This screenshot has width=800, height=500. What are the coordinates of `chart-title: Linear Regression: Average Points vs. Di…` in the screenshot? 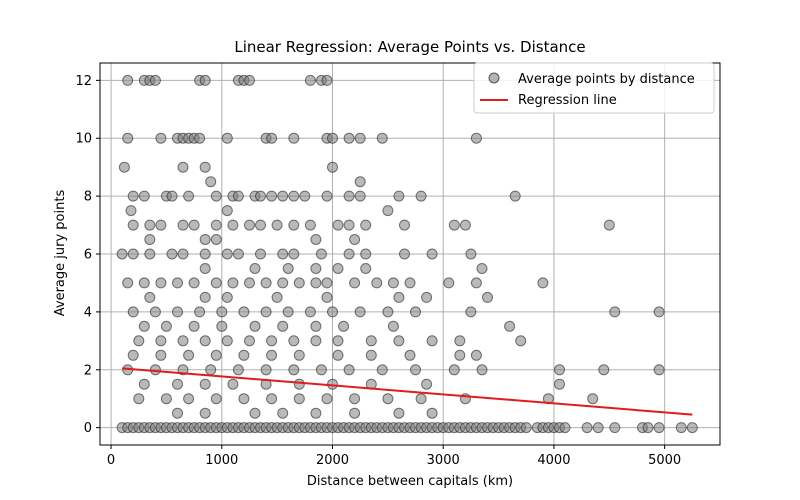 It's located at (409, 47).